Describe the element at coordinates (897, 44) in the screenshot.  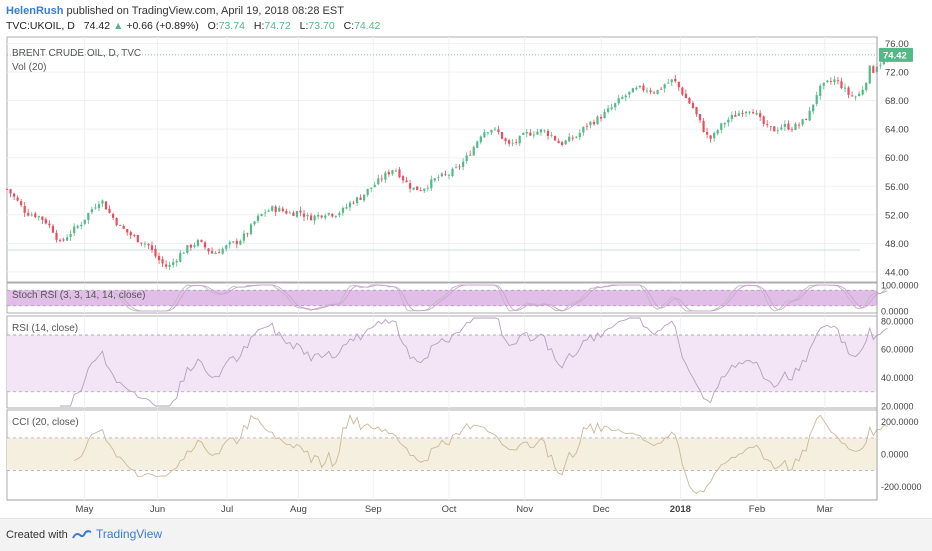
I see `price-tick-label: 76.00` at that location.